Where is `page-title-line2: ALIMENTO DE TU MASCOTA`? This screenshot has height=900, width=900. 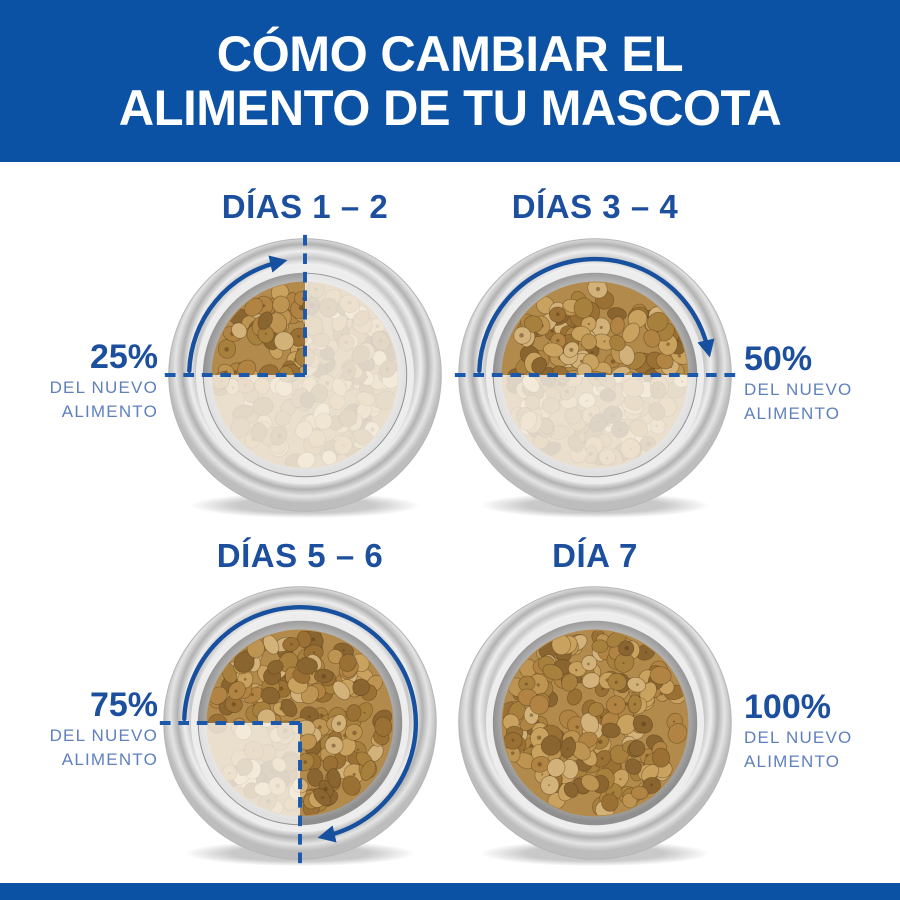
page-title-line2: ALIMENTO DE TU MASCOTA is located at coordinates (450, 108).